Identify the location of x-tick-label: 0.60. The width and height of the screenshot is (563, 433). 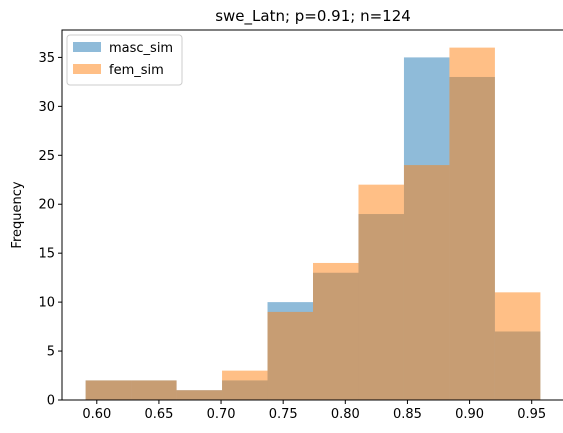
(96, 414).